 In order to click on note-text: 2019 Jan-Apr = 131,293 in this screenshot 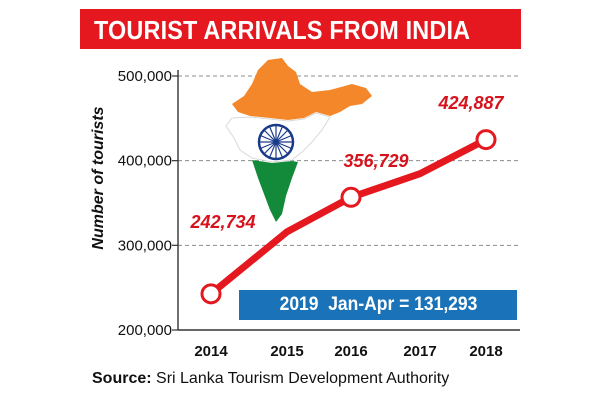, I will do `click(378, 304)`.